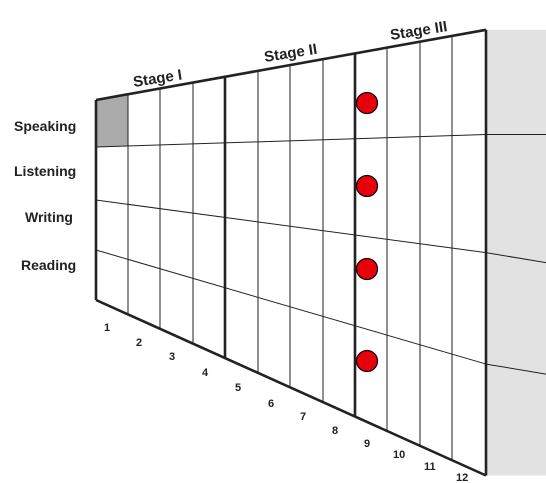 The image size is (546, 483). What do you see at coordinates (205, 373) in the screenshot?
I see `column-number-4: 4` at bounding box center [205, 373].